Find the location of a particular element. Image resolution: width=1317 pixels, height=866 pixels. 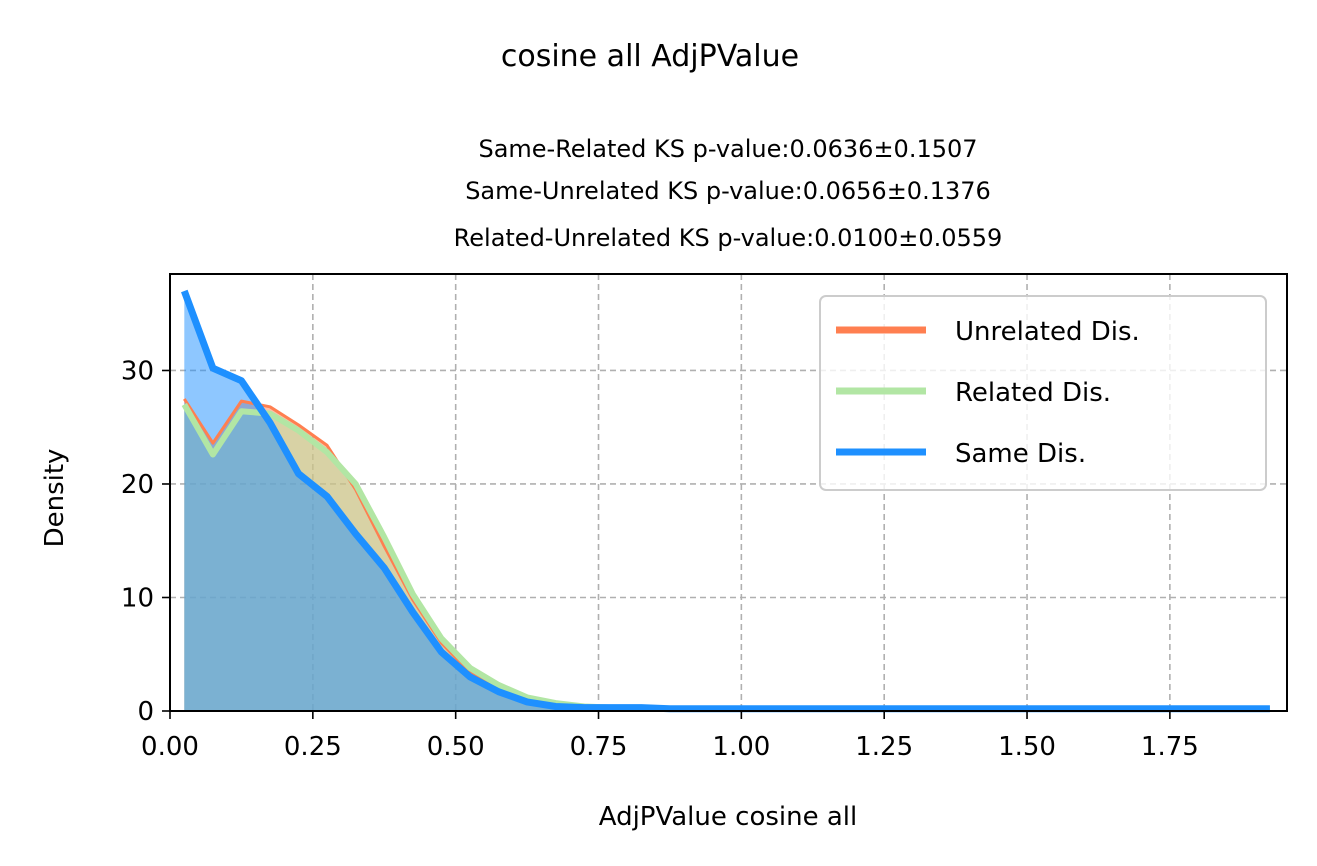

x-tick-label-7: 1.75 is located at coordinates (1170, 747).